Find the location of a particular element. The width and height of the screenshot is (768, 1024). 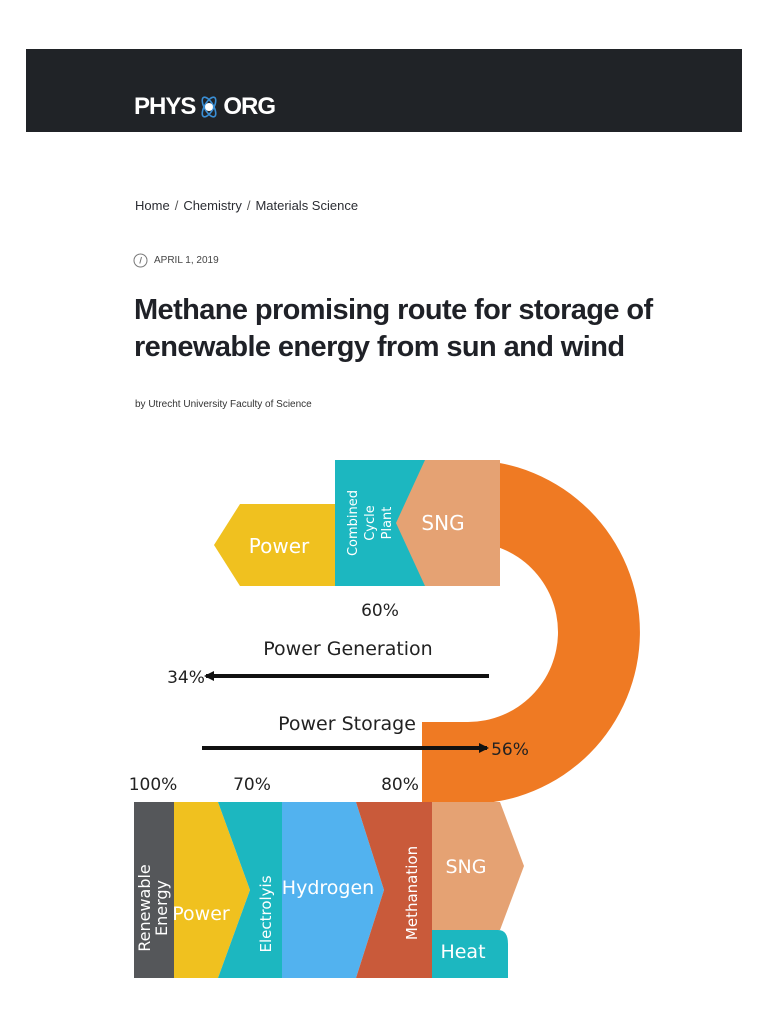

breadcrumb: Home / Chemistry / Materials Science is located at coordinates (246, 205).